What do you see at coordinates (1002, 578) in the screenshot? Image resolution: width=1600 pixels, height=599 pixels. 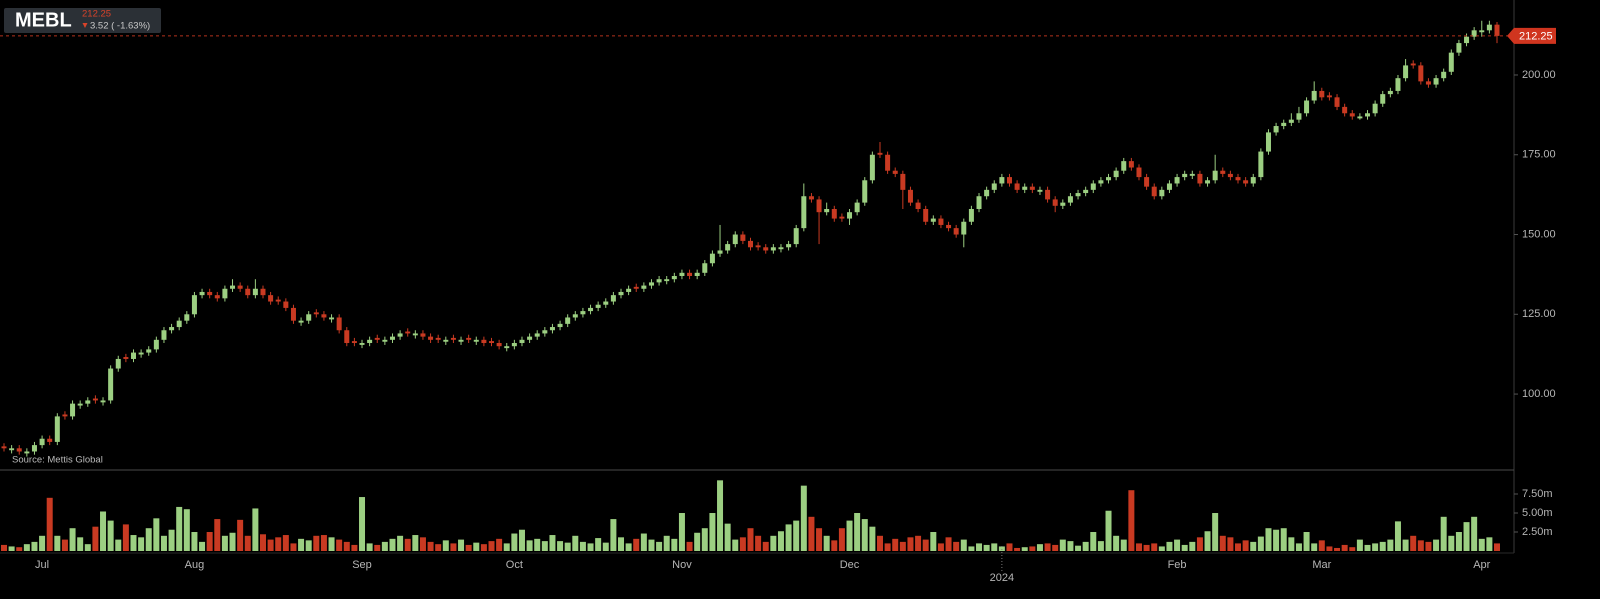 I see `x-tick-label: 2024` at bounding box center [1002, 578].